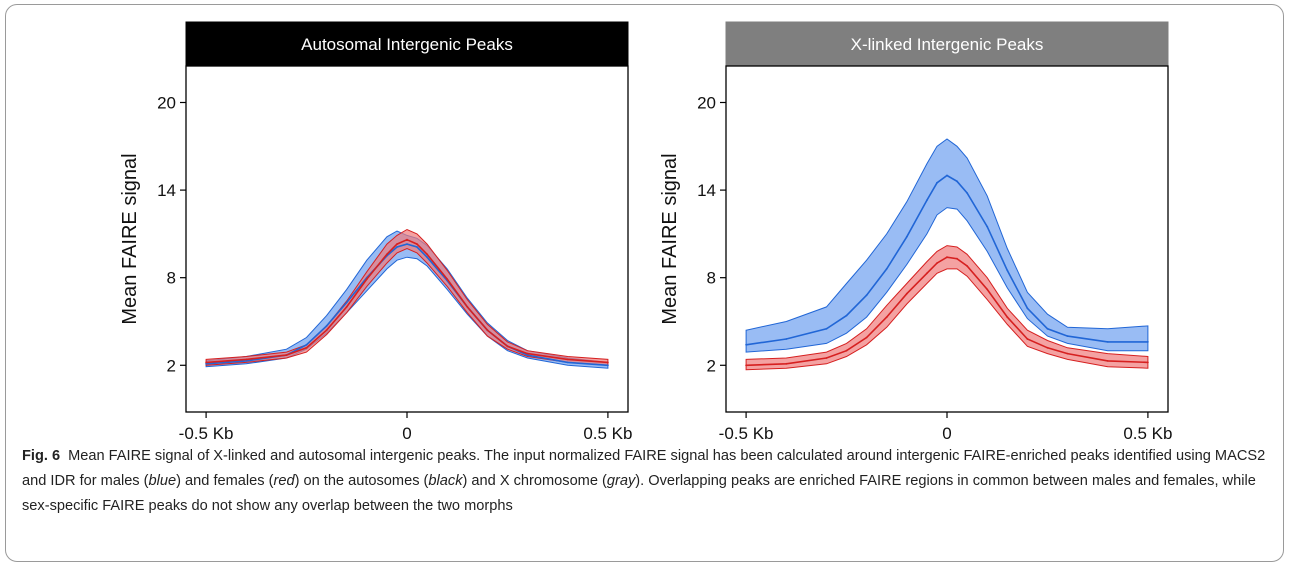 The image size is (1290, 568). Describe the element at coordinates (534, 481) in the screenshot. I see `caption-segment: ) and X chromosome (` at that location.